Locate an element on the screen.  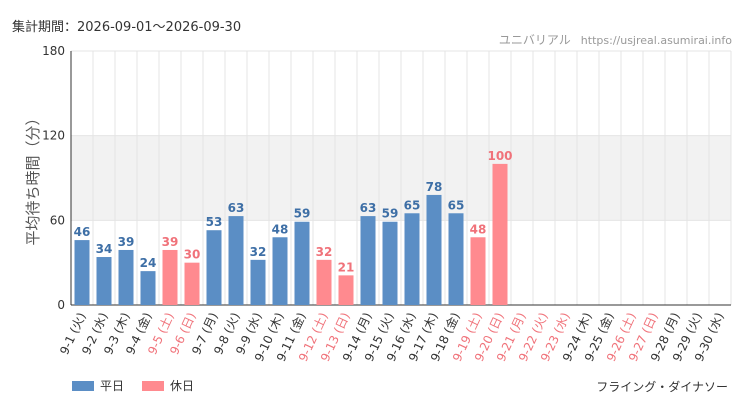
watermark-name: ユニバリアル is located at coordinates (534, 40).